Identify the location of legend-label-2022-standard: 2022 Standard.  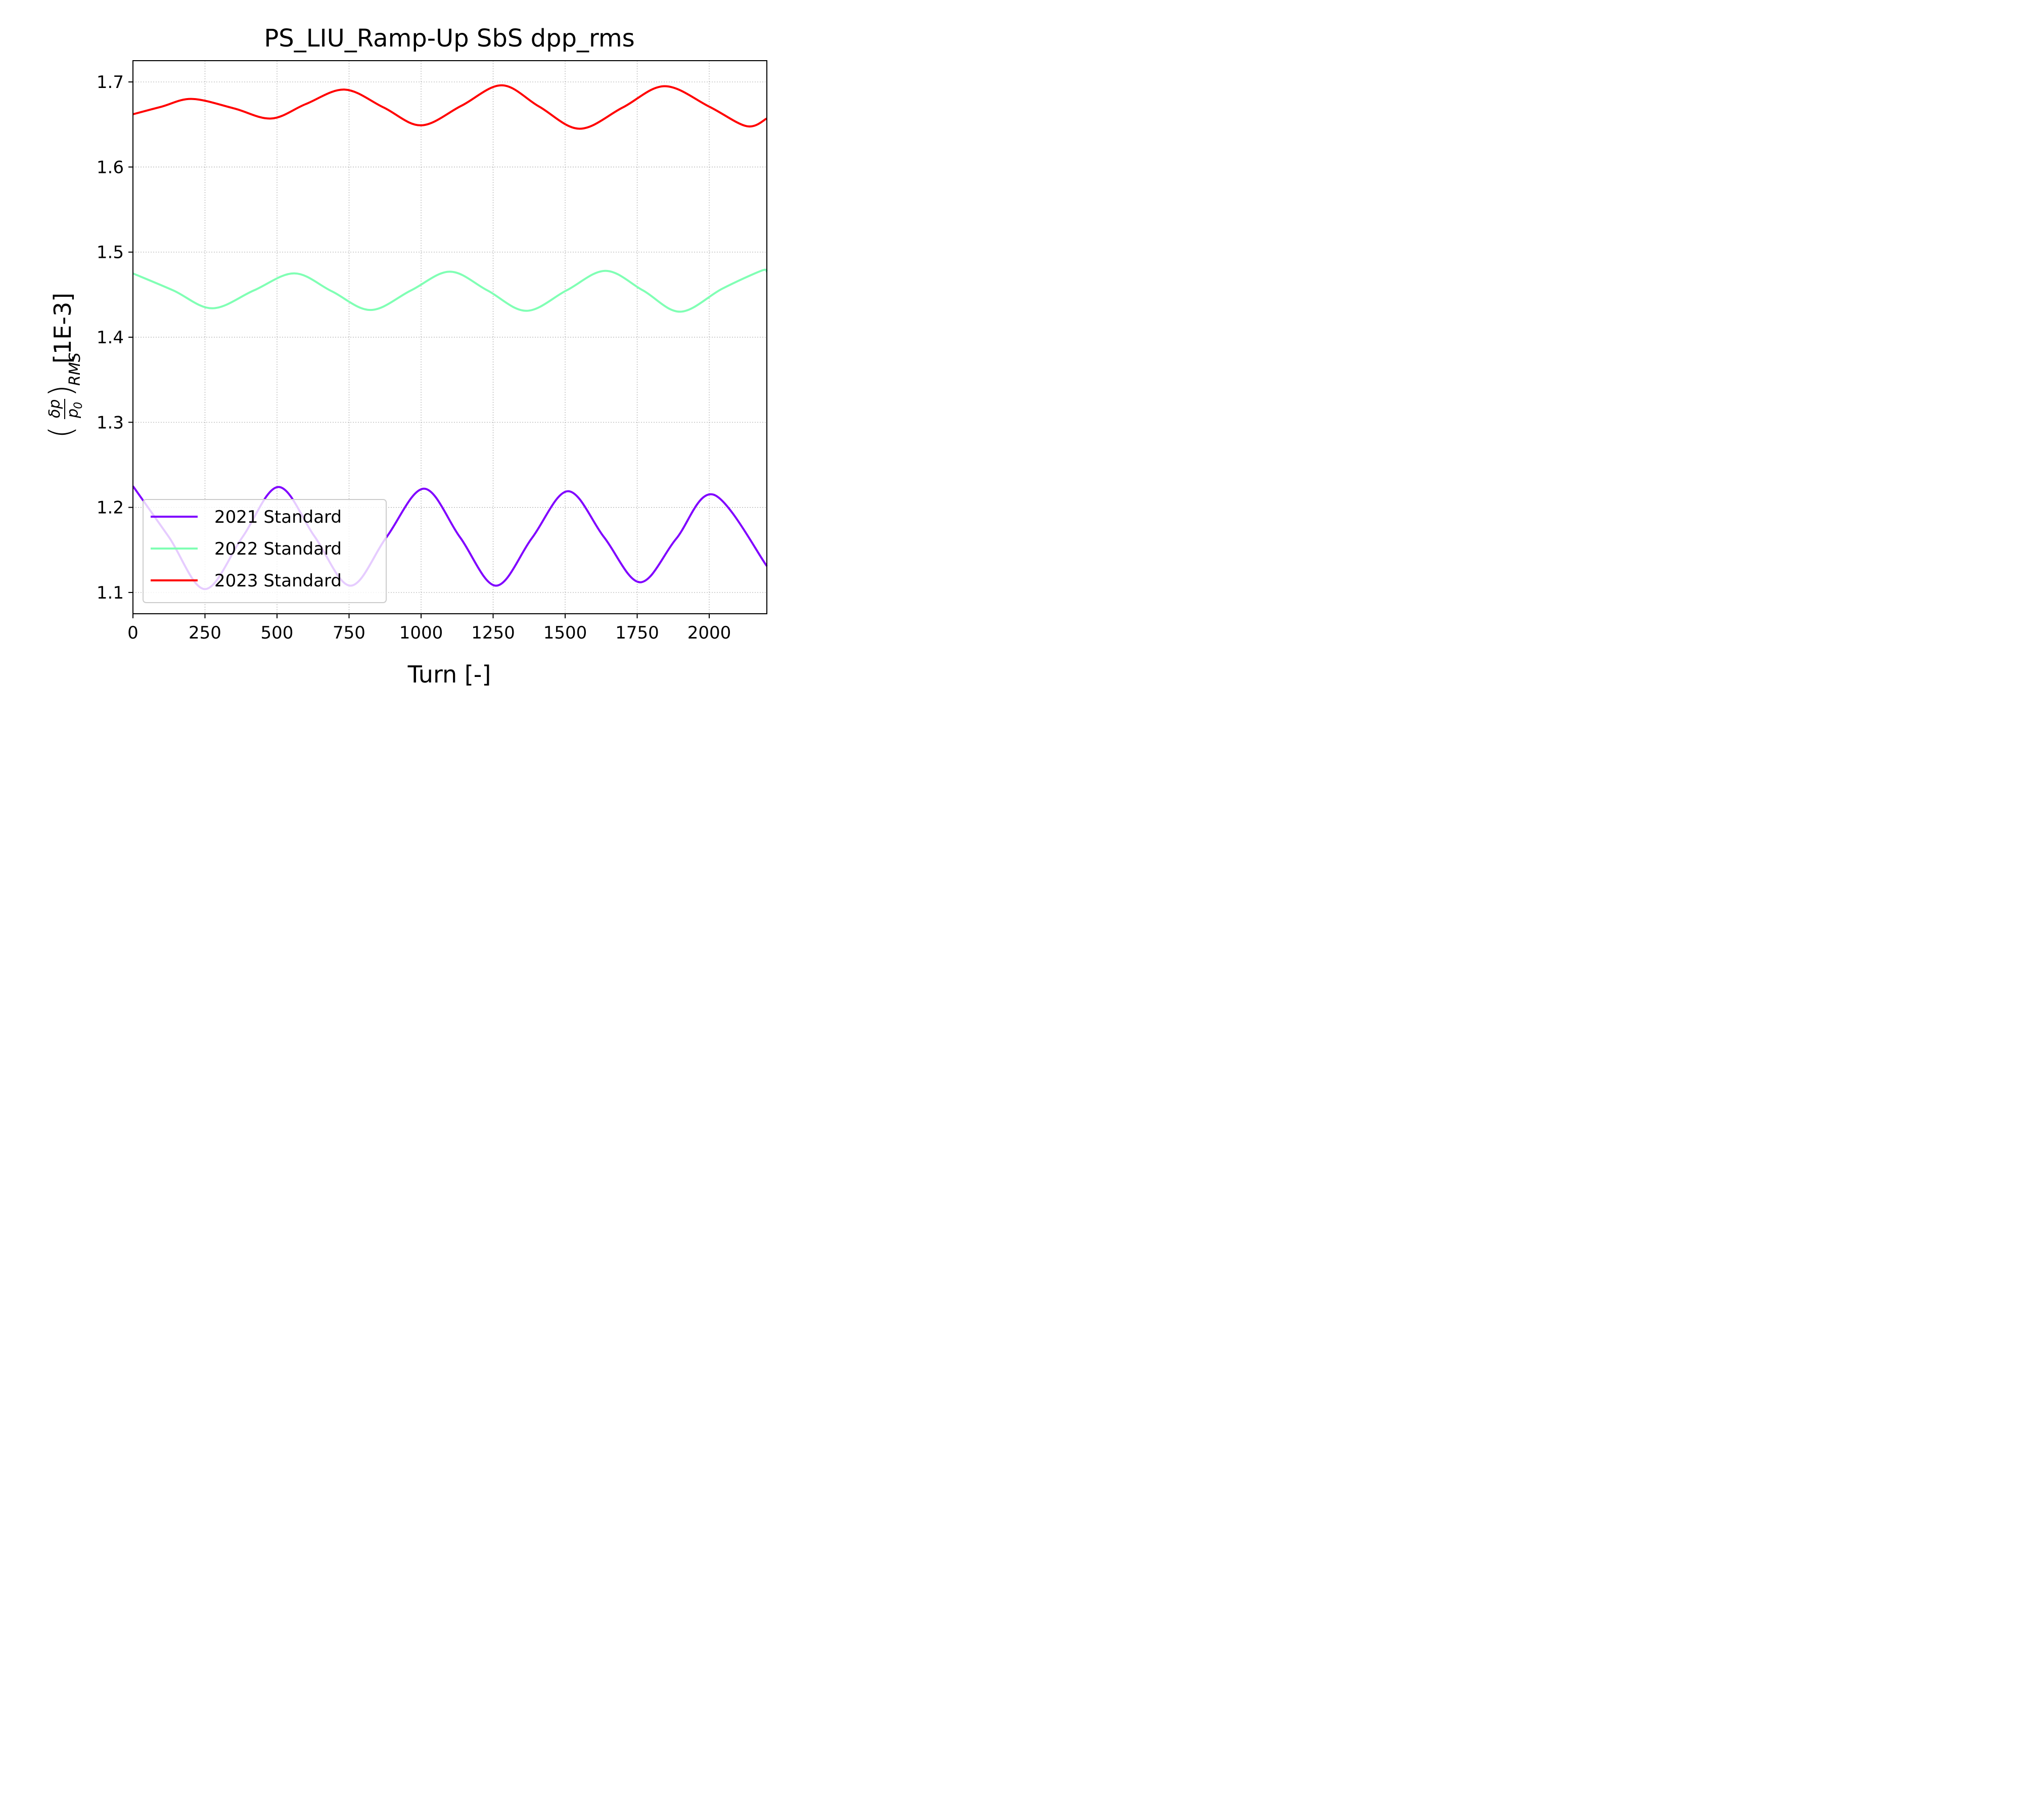
(278, 549).